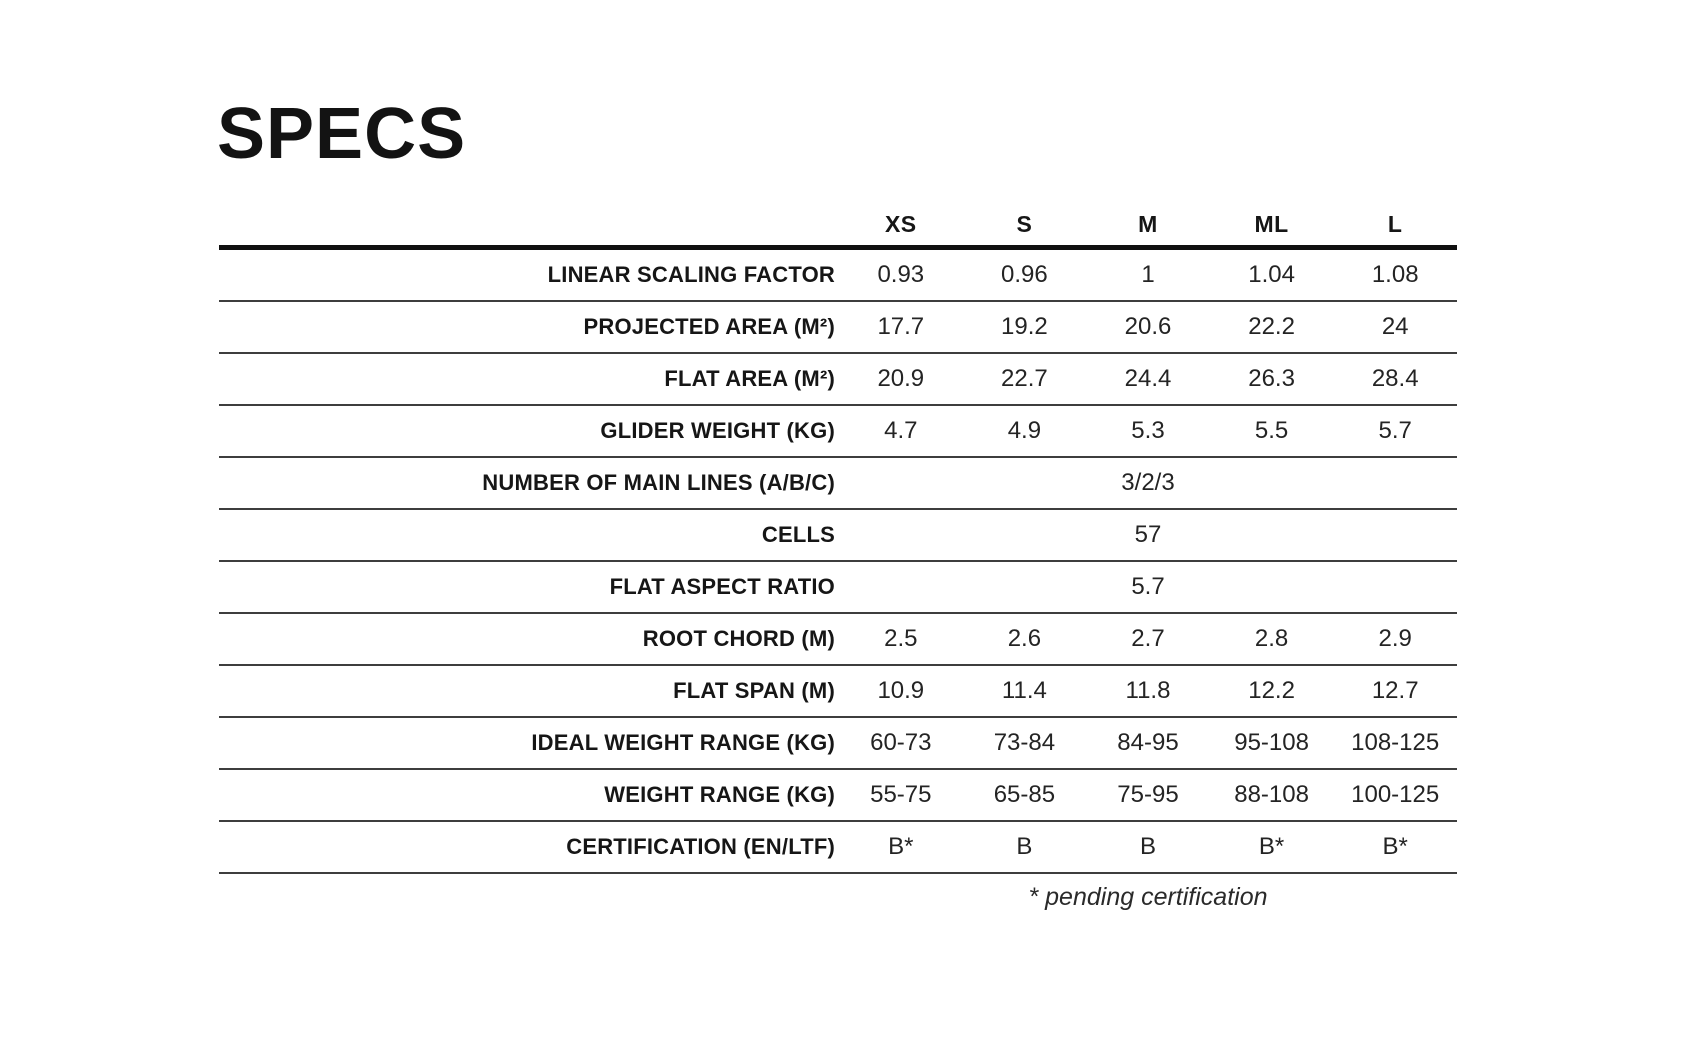  I want to click on table-header-row: XS S M ML L, so click(838, 226).